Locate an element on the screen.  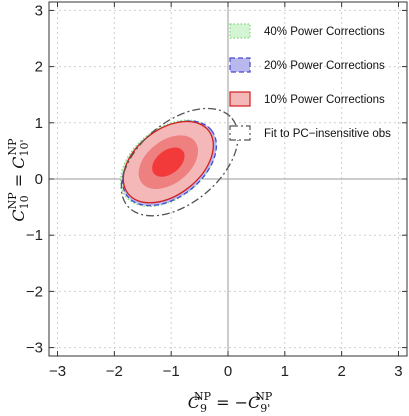
y-tick-label-6: 3 is located at coordinates (39, 10).